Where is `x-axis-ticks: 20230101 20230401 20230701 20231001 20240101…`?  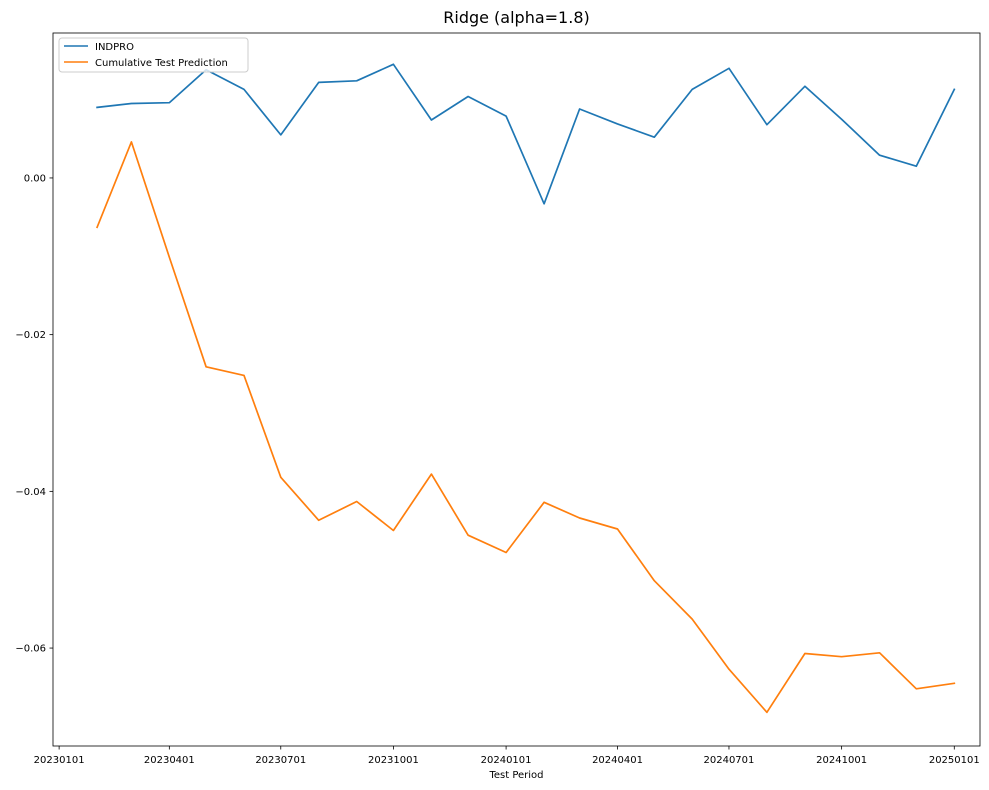 x-axis-ticks: 20230101 20230401 20230701 20231001 20240101… is located at coordinates (507, 756).